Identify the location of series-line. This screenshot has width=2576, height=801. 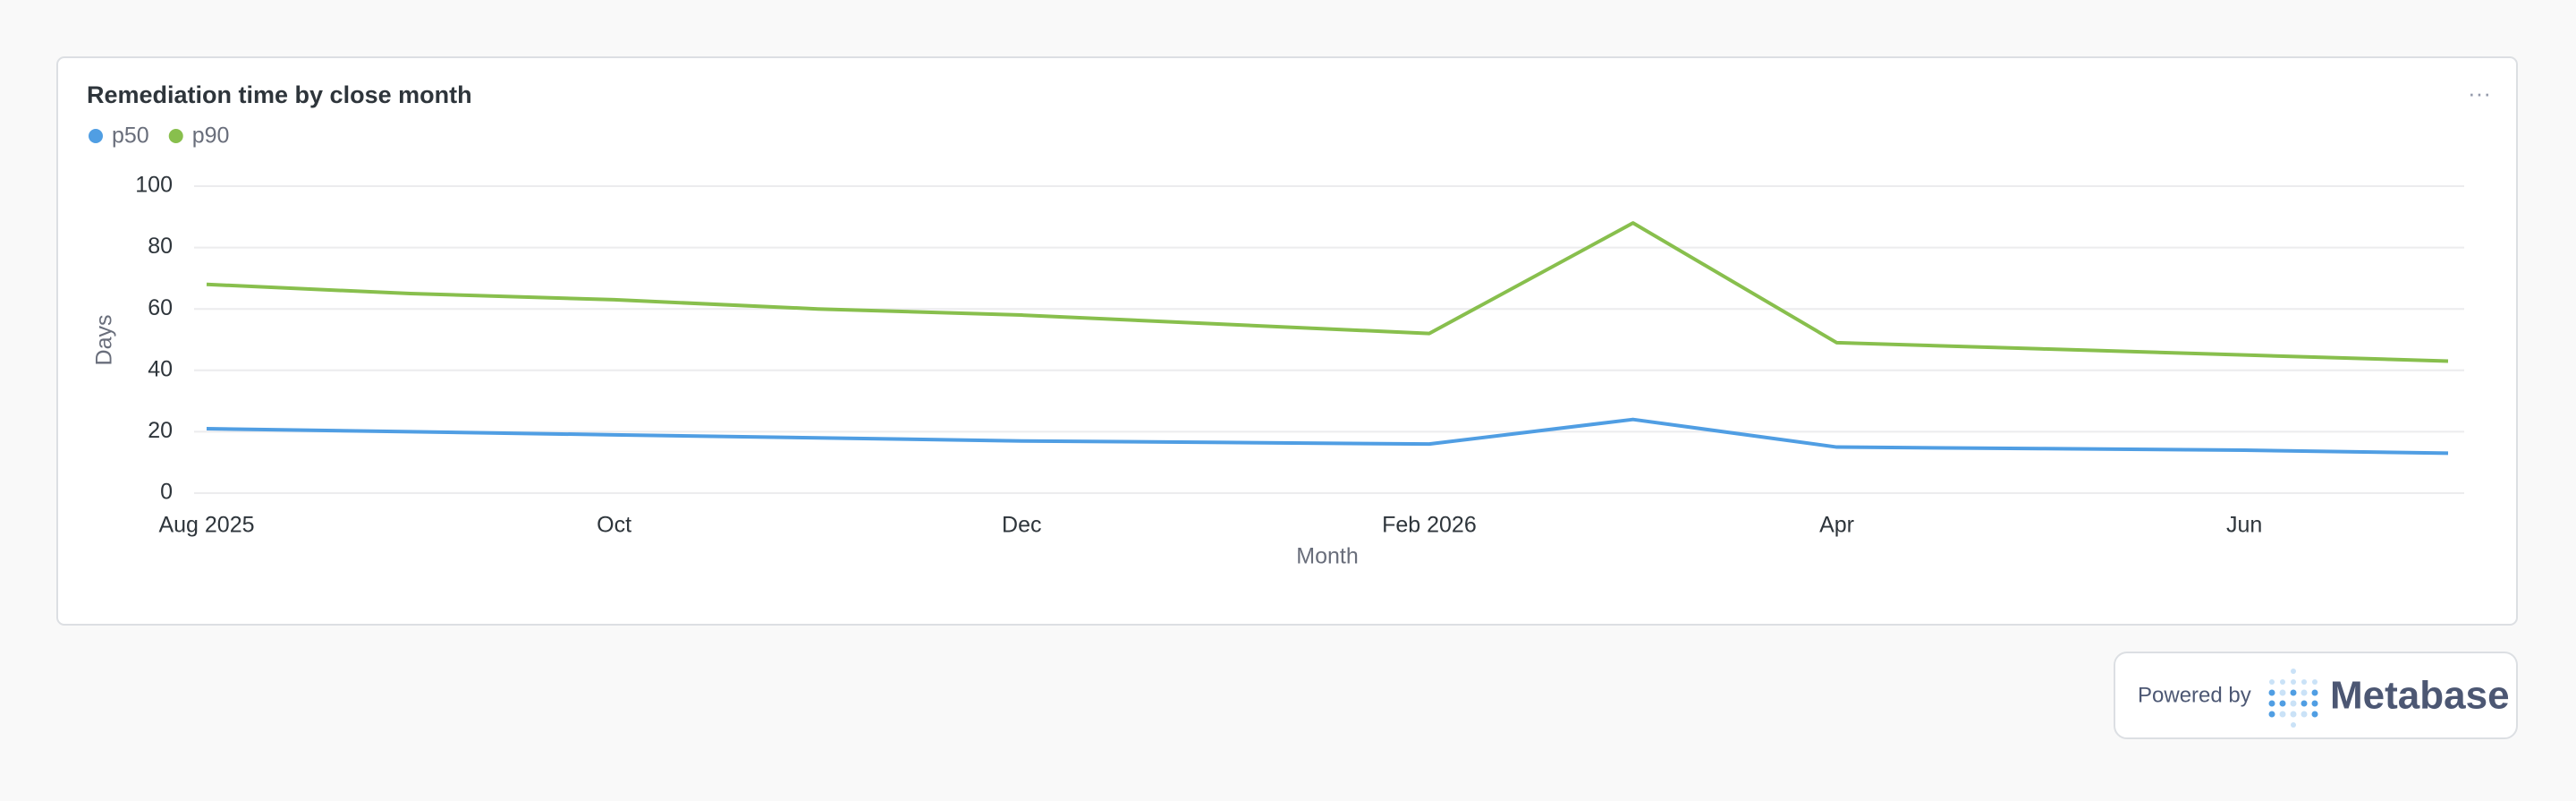
(1327, 437).